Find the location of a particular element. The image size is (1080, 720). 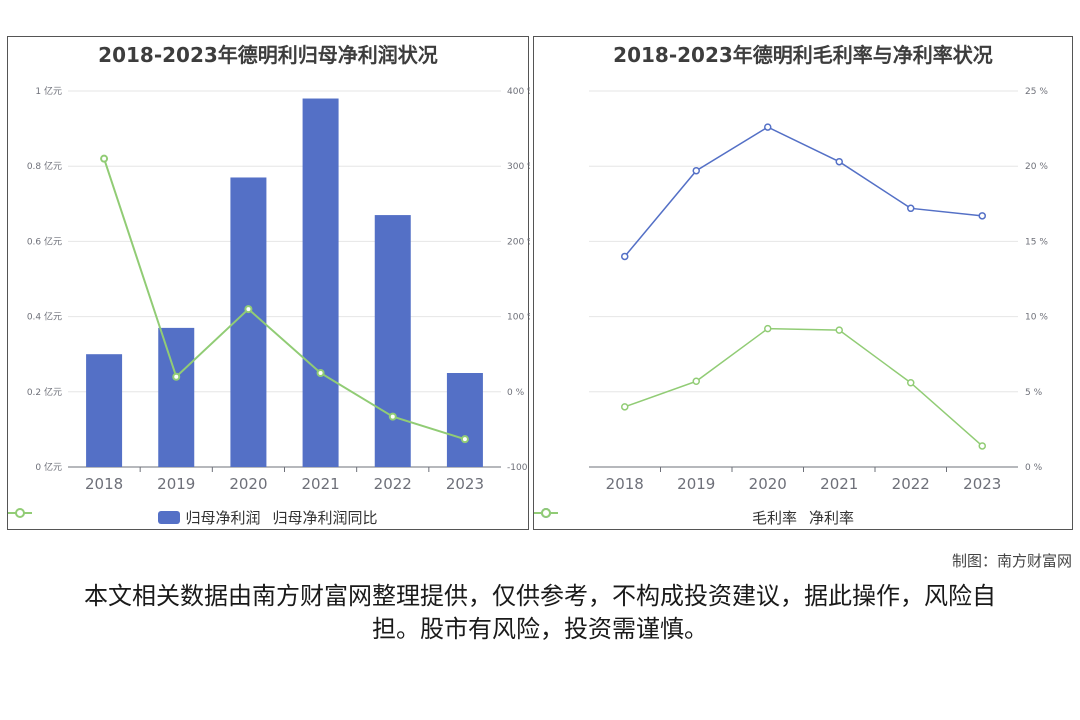

y-right-tick-label: -100 % is located at coordinates (518, 468).